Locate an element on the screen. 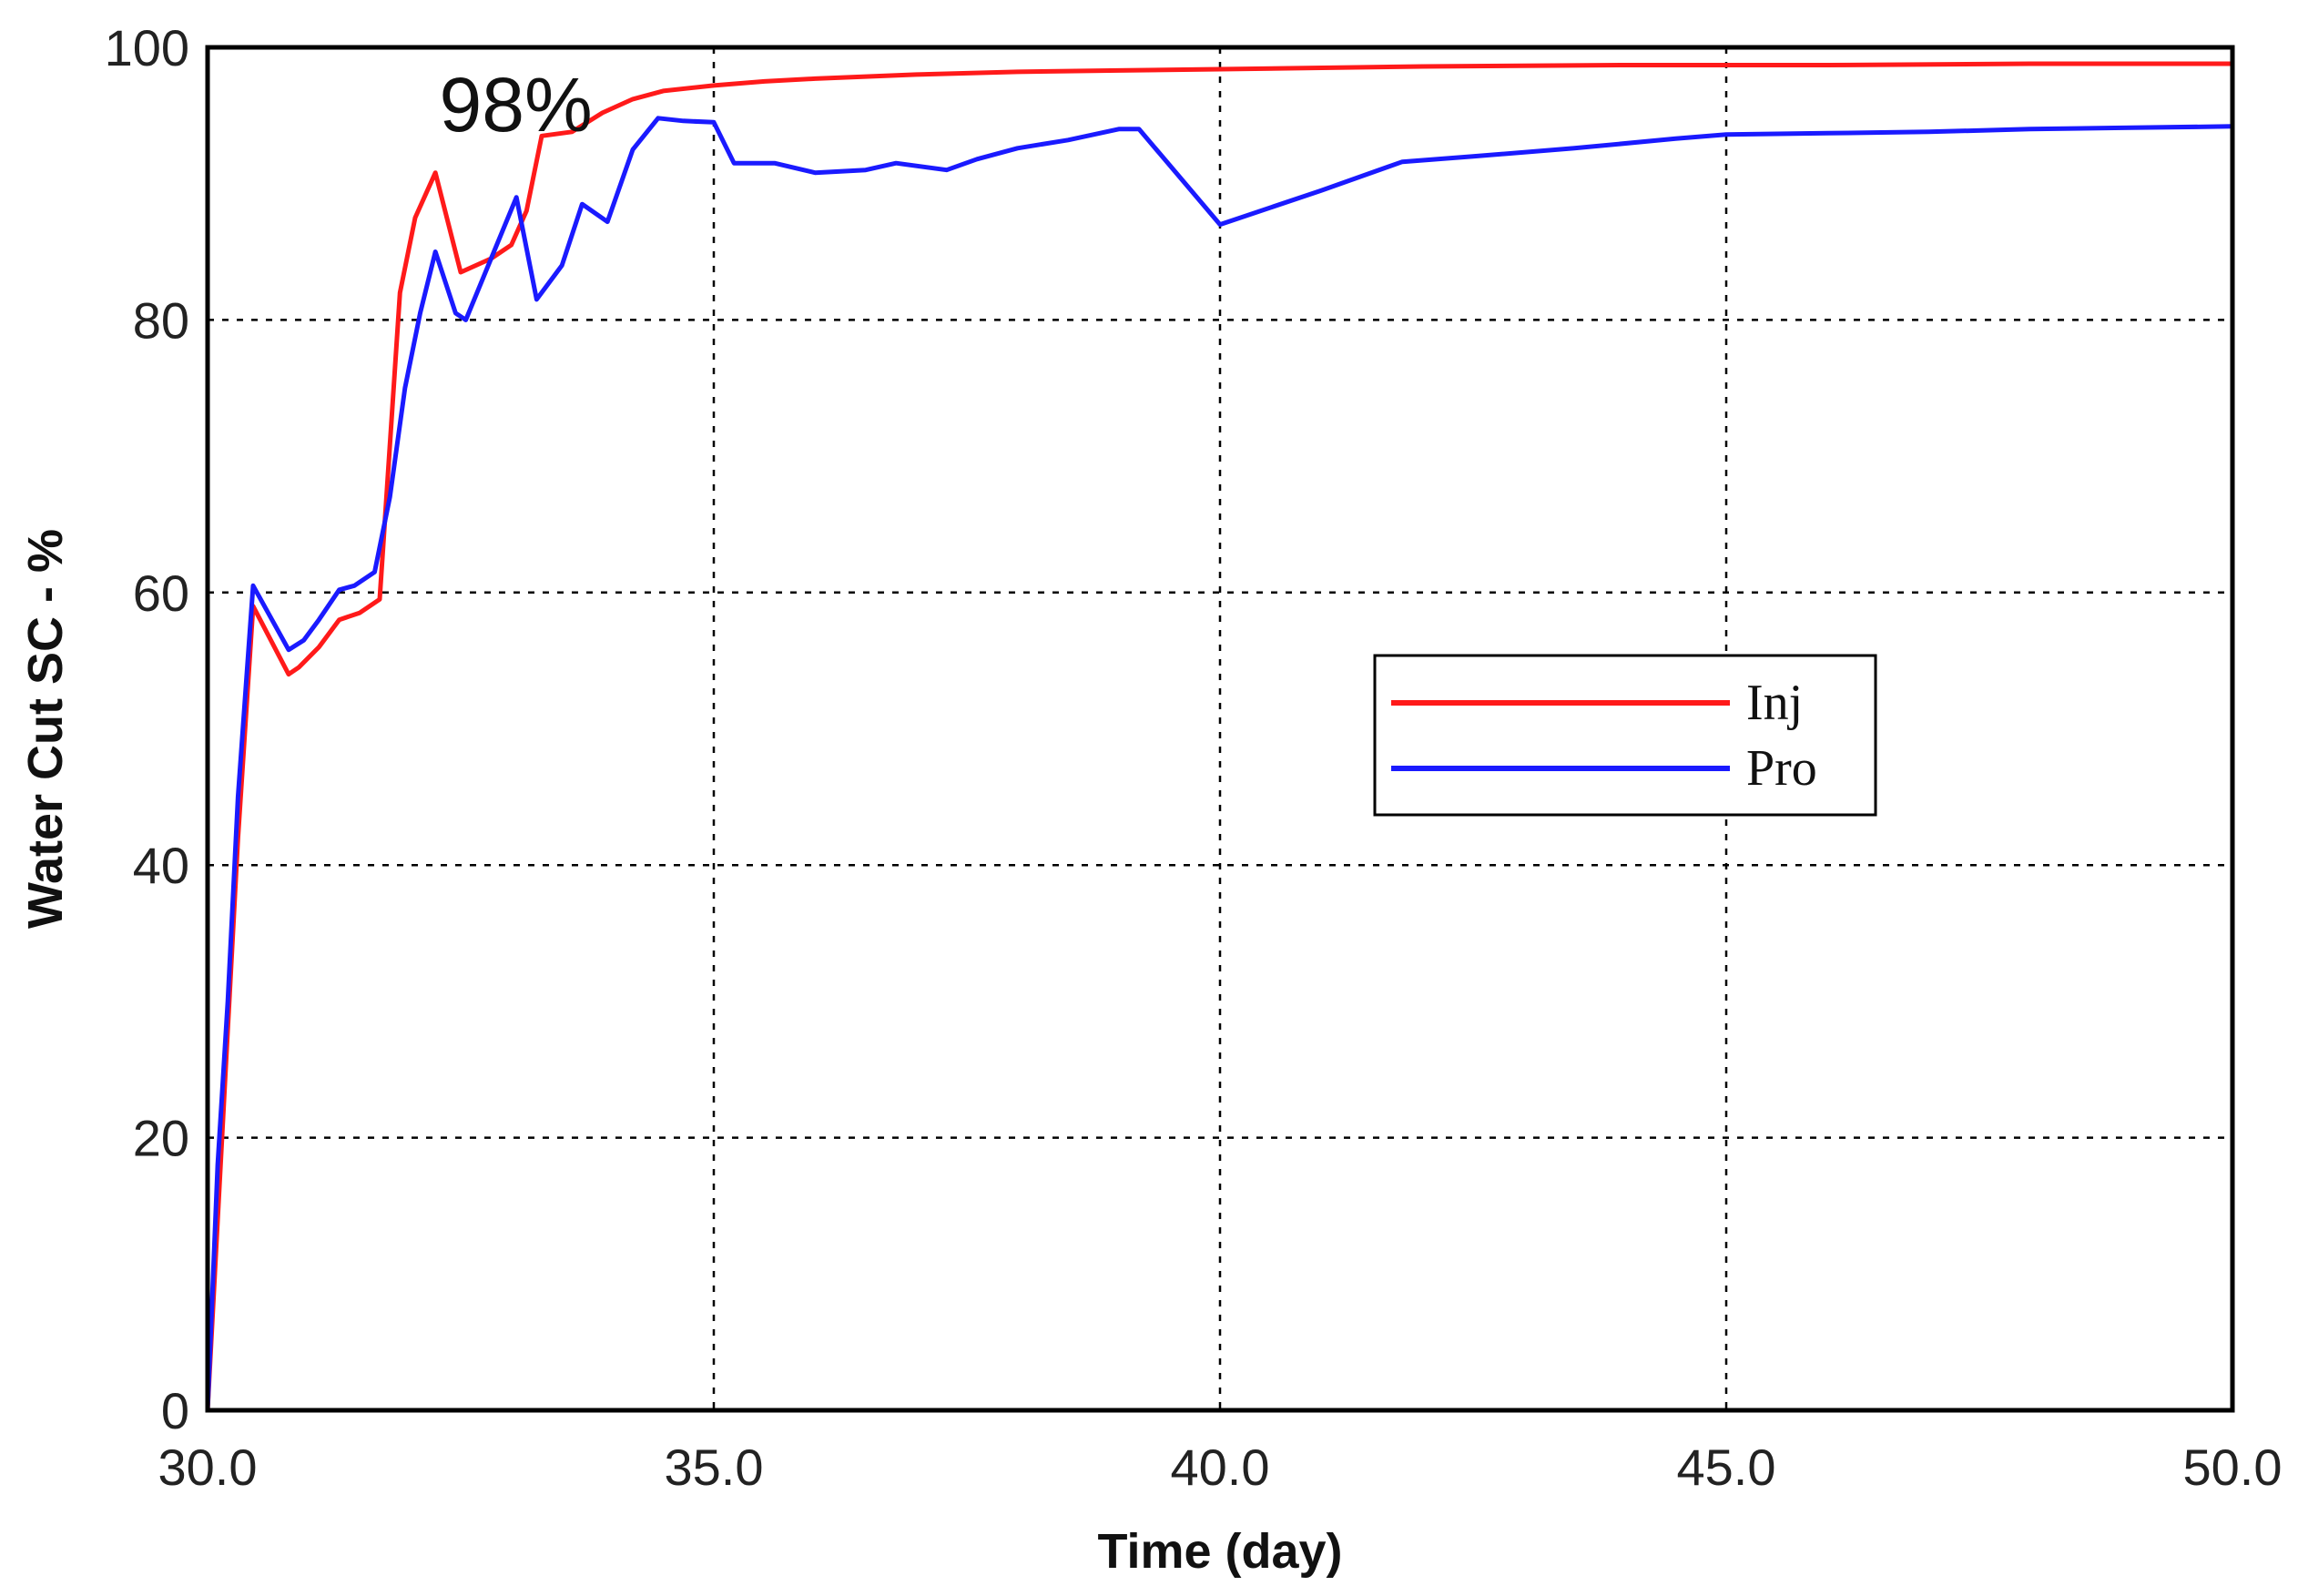  y-tick-label: 80 is located at coordinates (161, 320).